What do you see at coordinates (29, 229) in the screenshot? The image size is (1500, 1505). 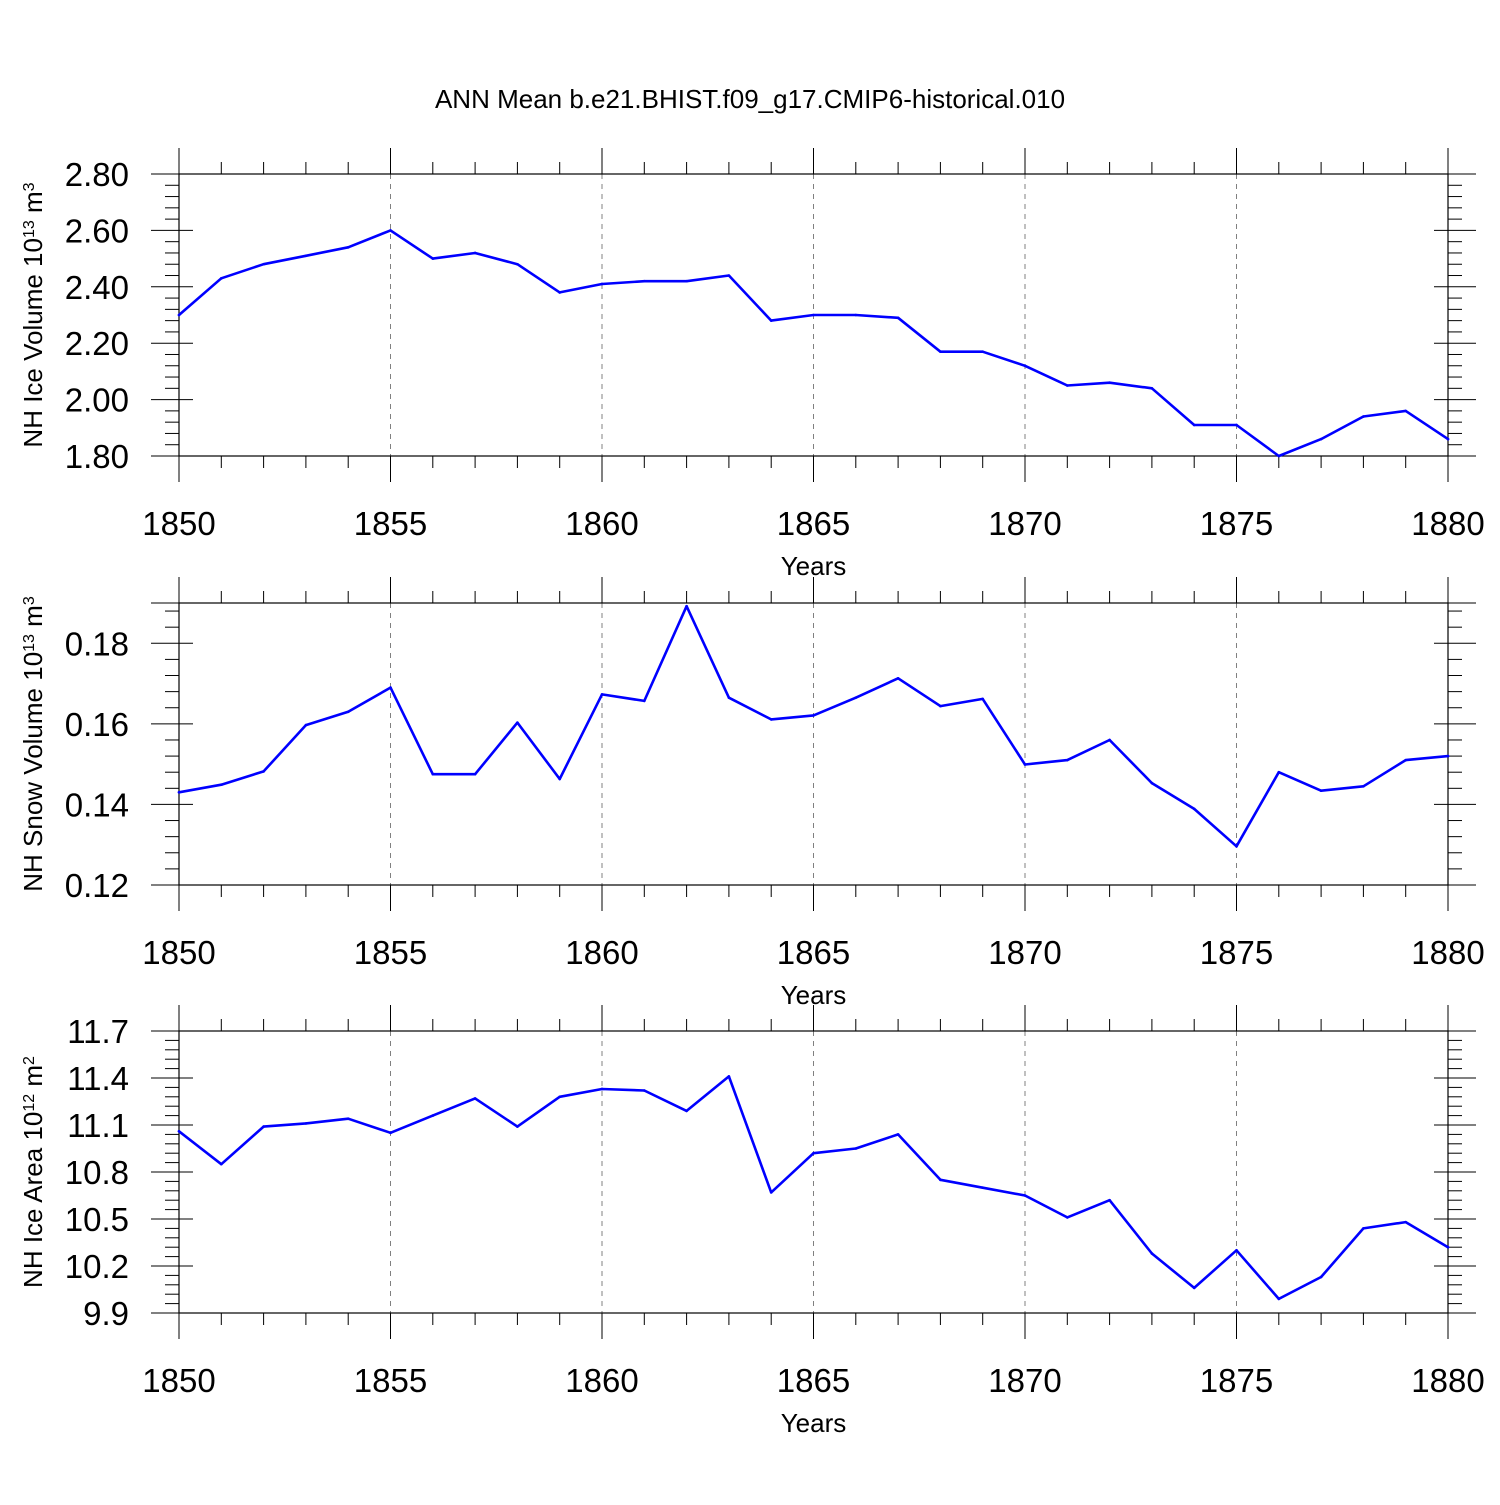 I see `y-axis-label-exponent: 13` at bounding box center [29, 229].